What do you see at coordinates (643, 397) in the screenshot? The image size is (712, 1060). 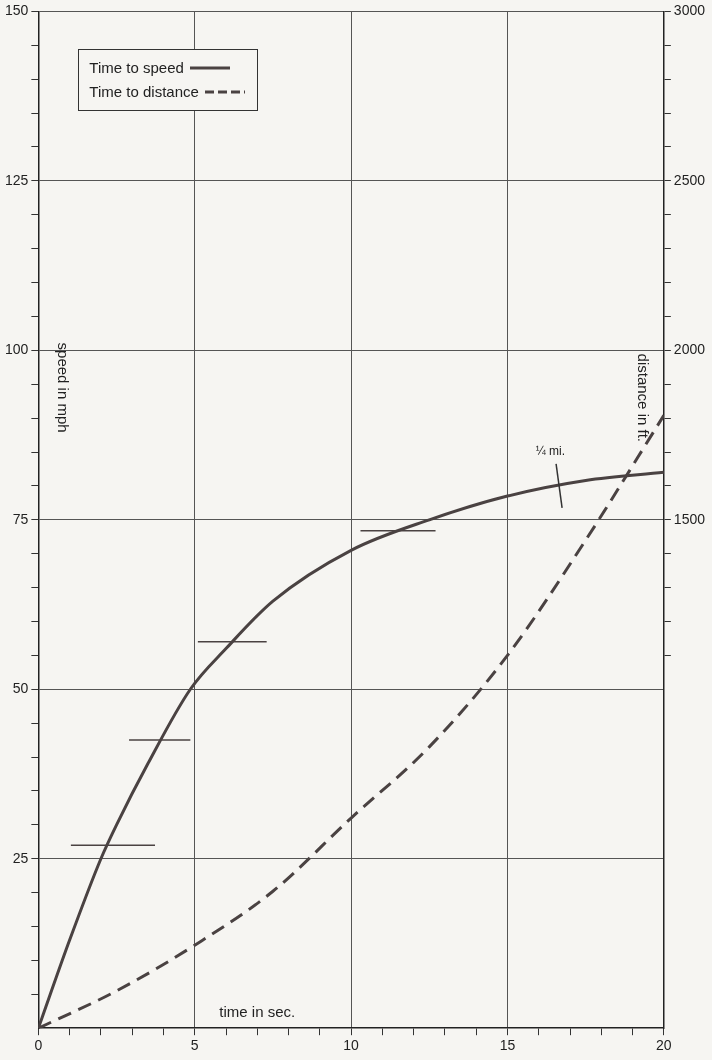 I see `y2-axis-title: distance in ft.` at bounding box center [643, 397].